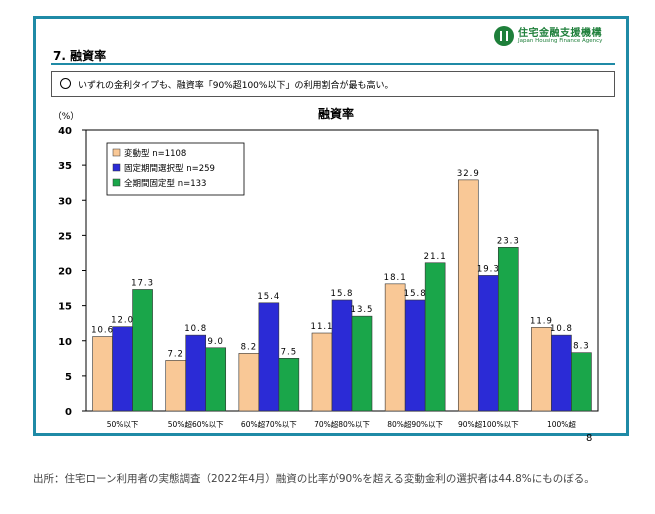  I want to click on summary-note: いずれの金利タイプも、融資率「90%超100%以下」の利用割合が最も高い。, so click(333, 84).